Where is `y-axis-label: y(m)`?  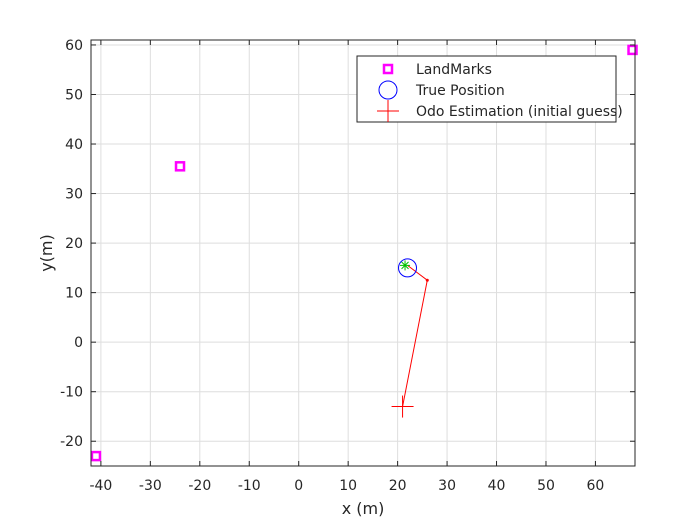
y-axis-label: y(m) is located at coordinates (46, 253).